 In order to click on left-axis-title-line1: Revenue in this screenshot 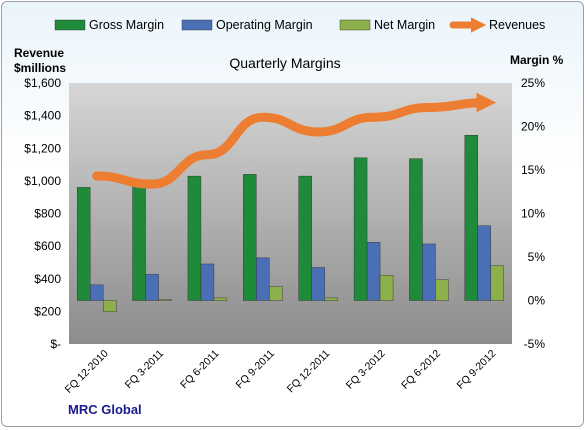, I will do `click(39, 53)`.